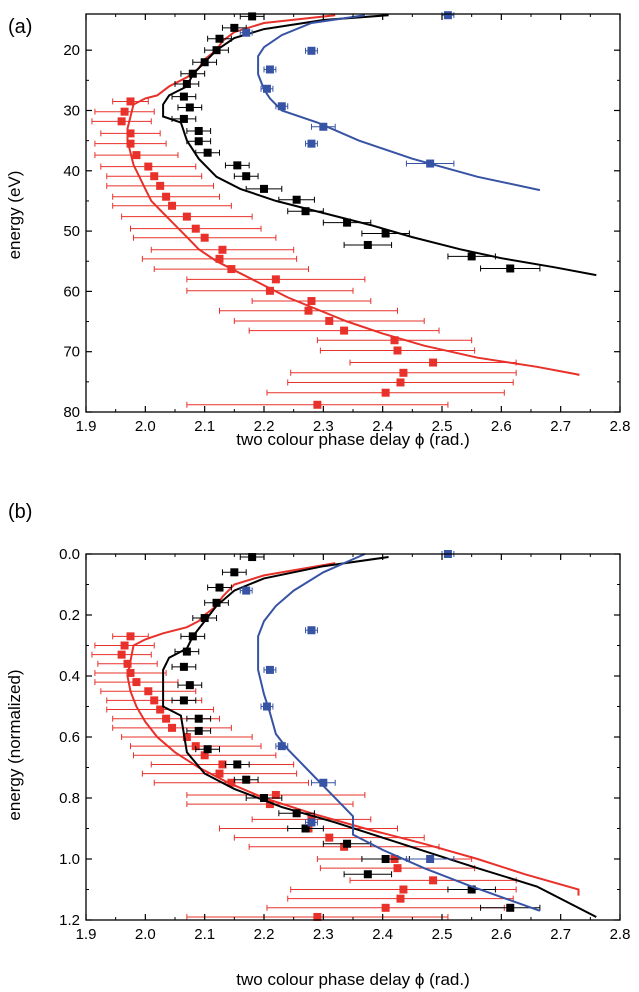  What do you see at coordinates (69, 737) in the screenshot?
I see `y-tick-label: 0.6` at bounding box center [69, 737].